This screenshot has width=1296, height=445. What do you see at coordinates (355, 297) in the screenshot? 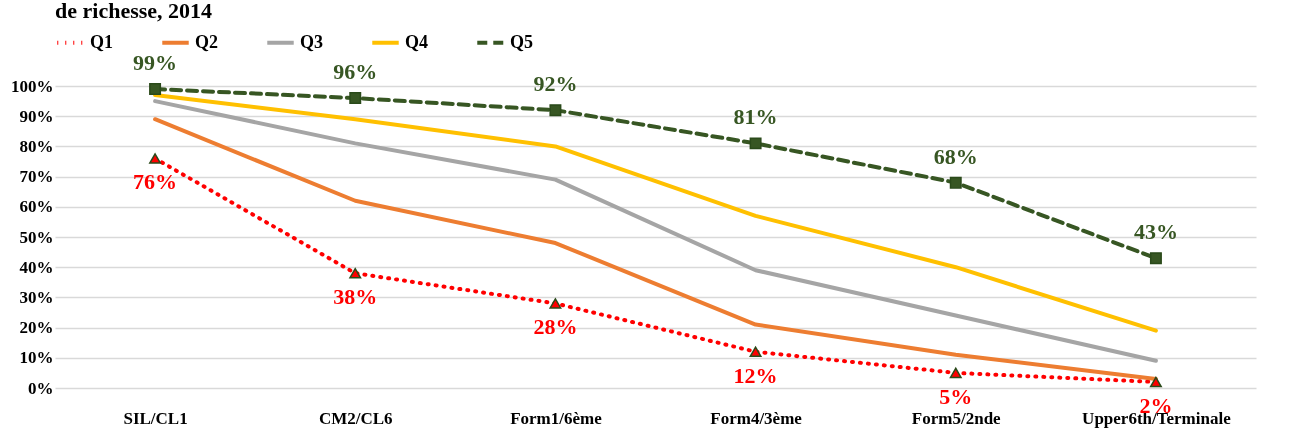
I see `data-label: 38%` at bounding box center [355, 297].